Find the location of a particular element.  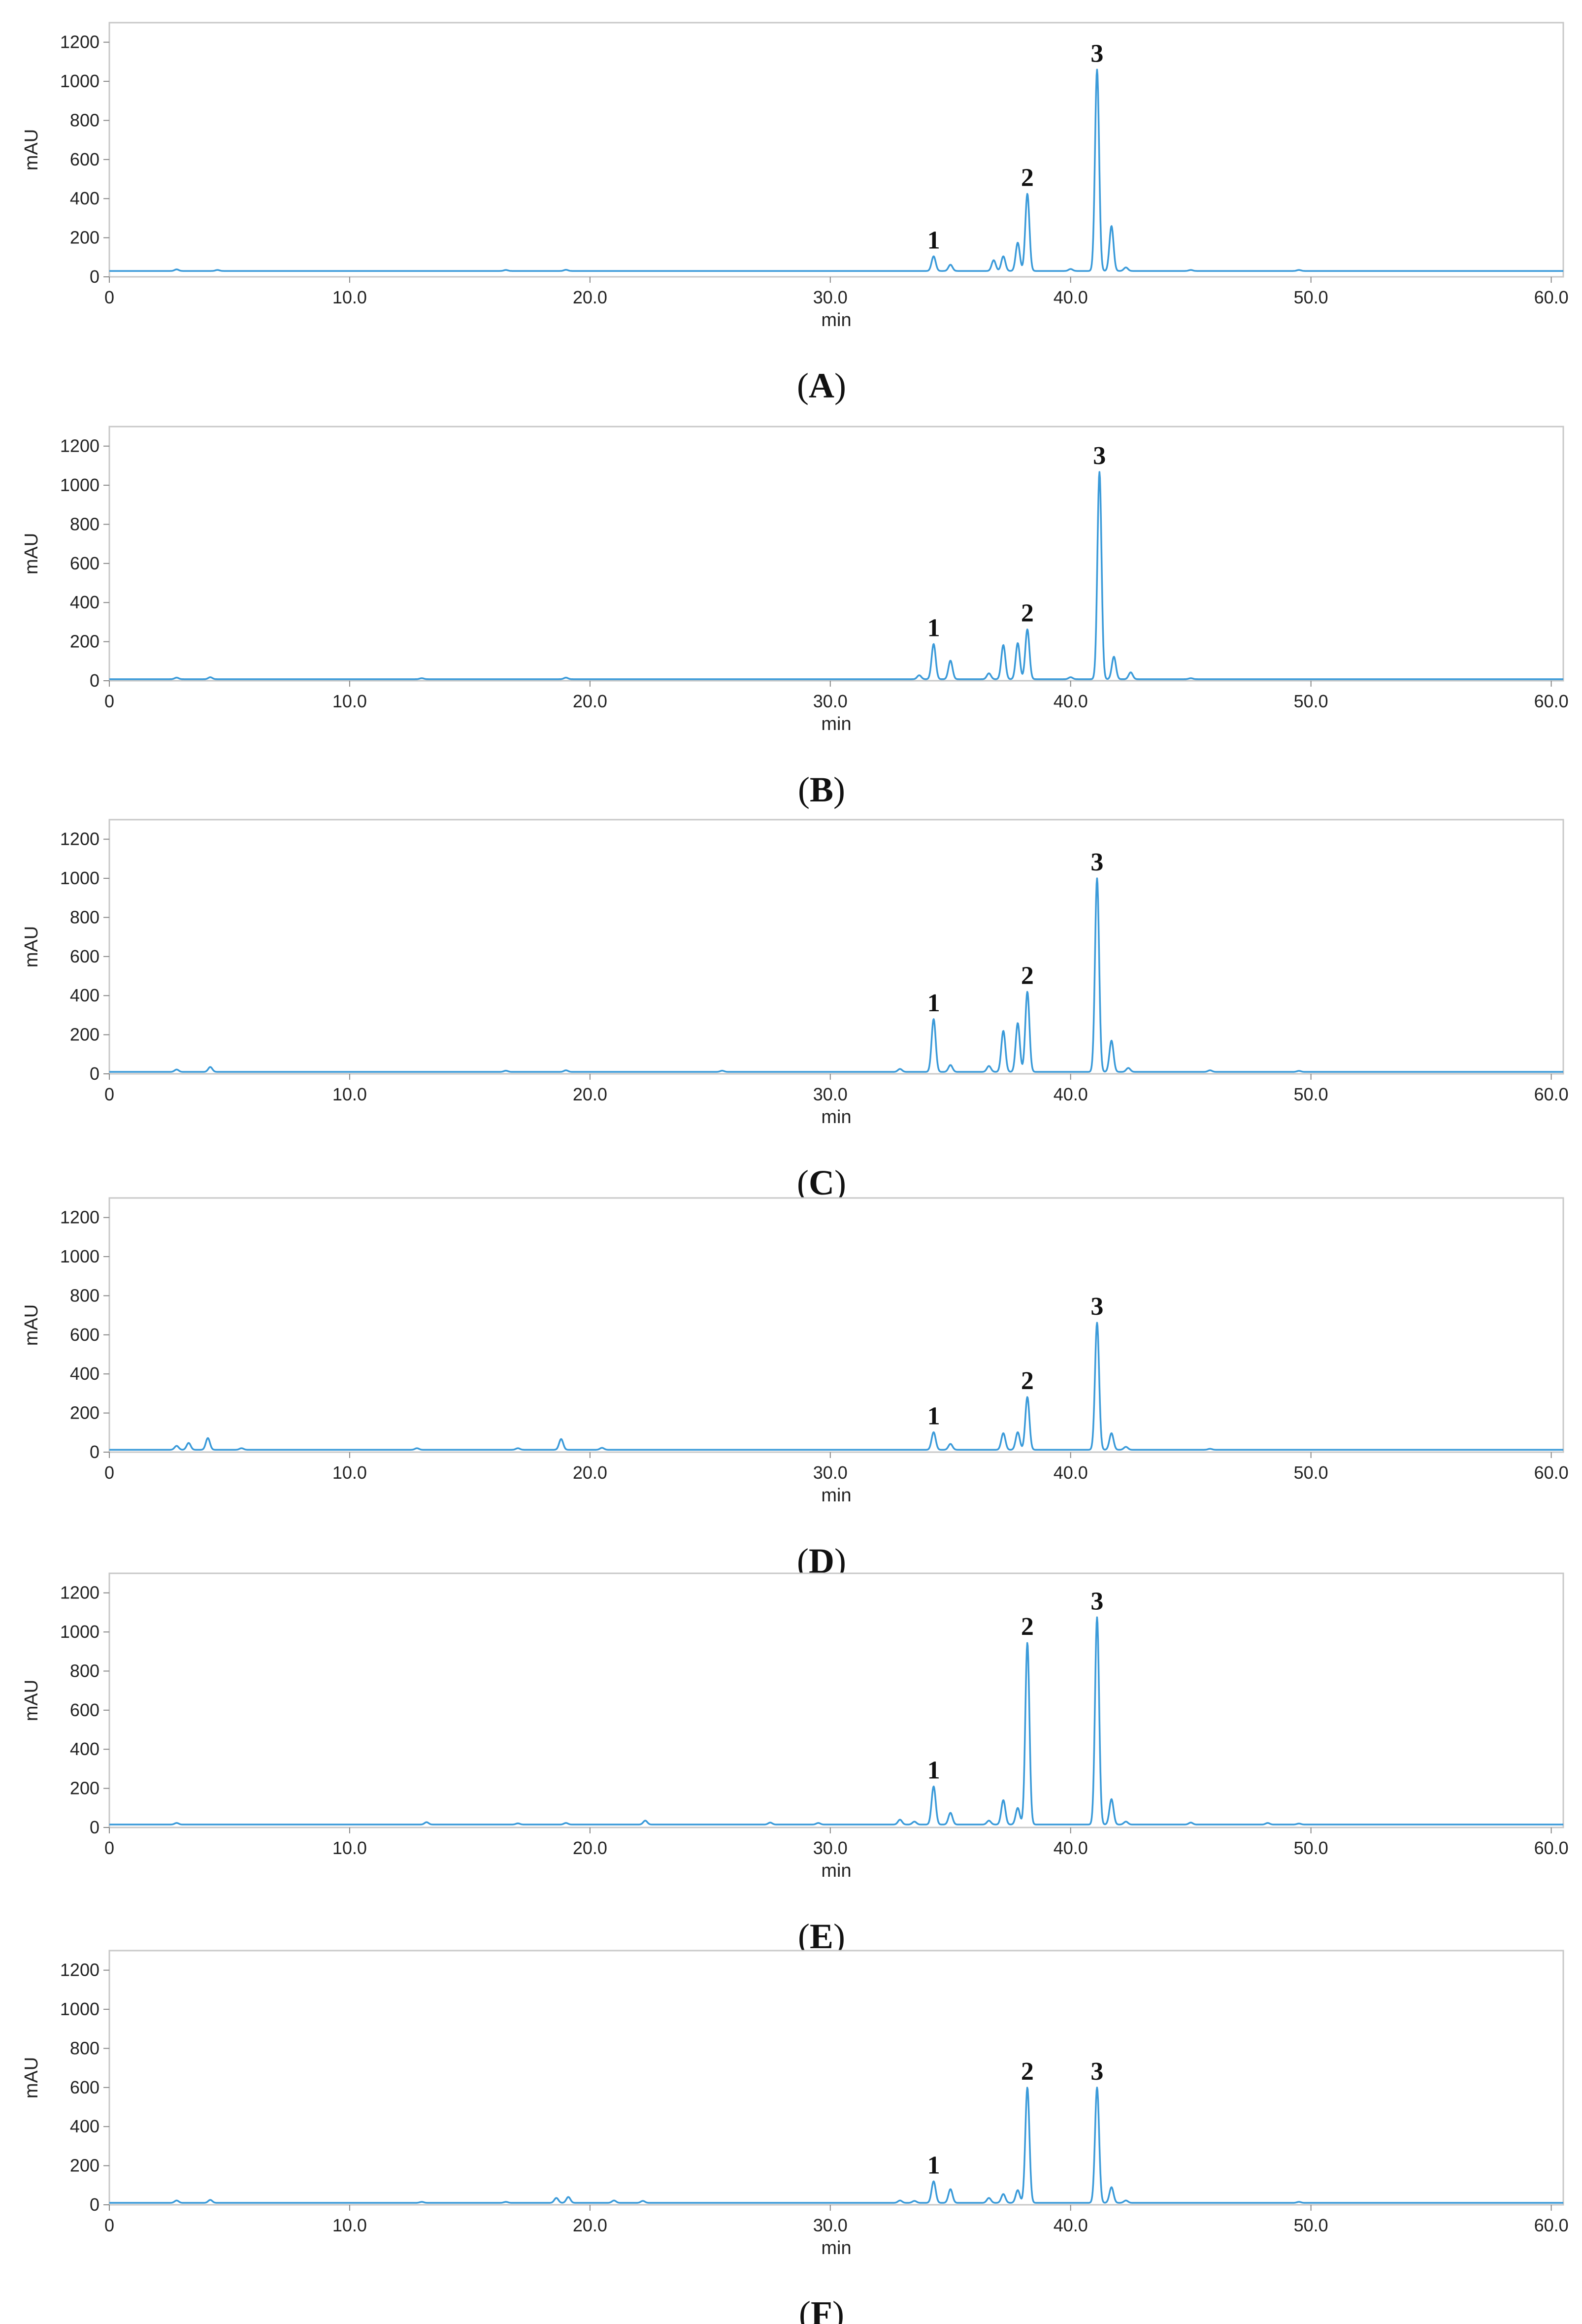

panel-caption: (B) is located at coordinates (821, 789).